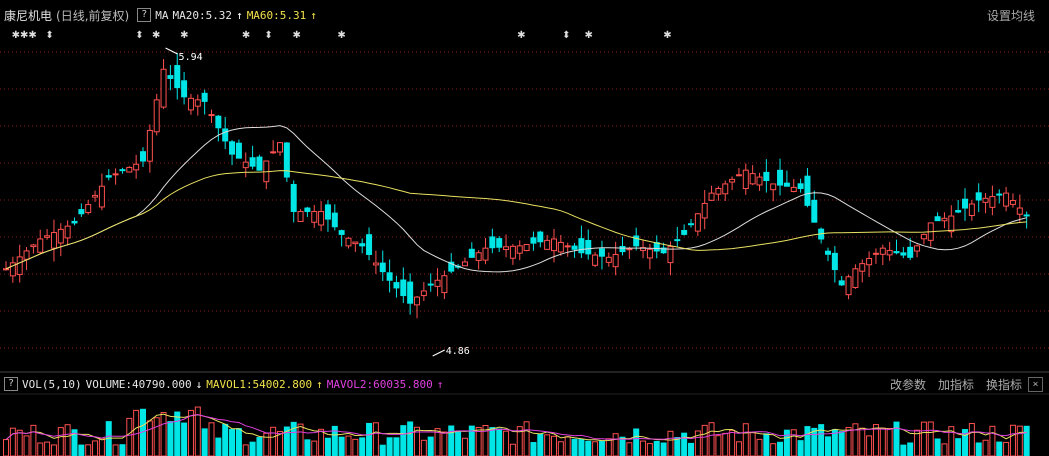 This screenshot has height=456, width=1049. Describe the element at coordinates (1003, 385) in the screenshot. I see `switch-indicator-button: 换指标` at that location.